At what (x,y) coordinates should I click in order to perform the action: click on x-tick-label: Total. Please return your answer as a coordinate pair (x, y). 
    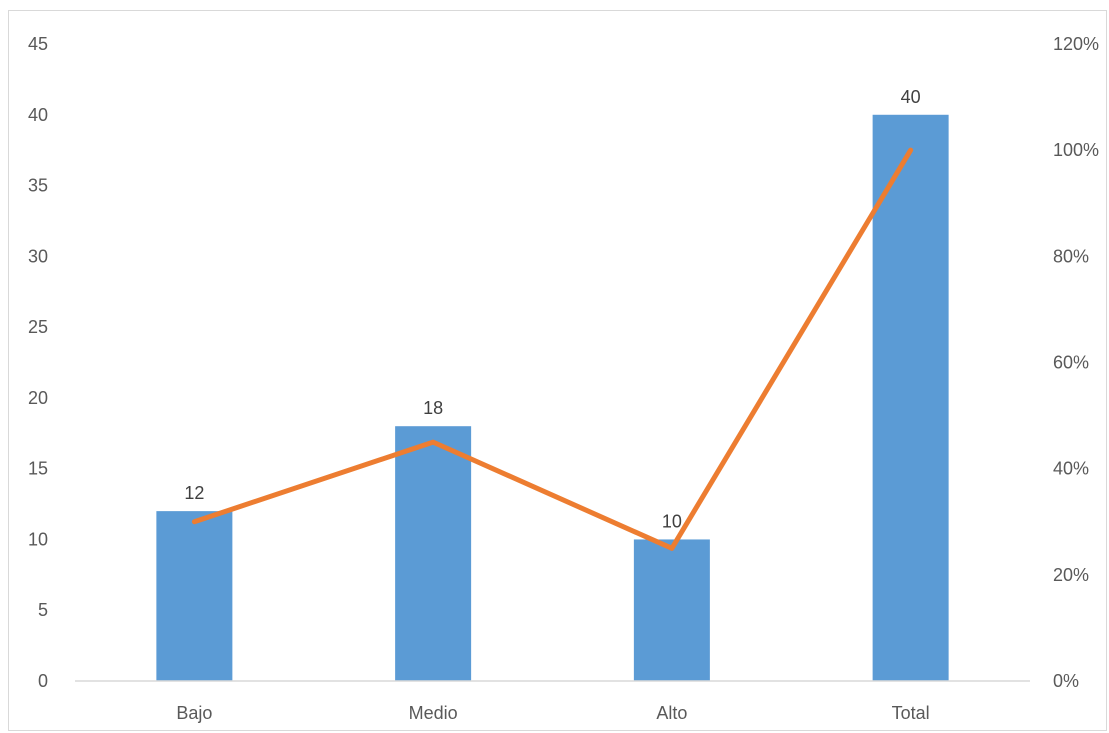
    Looking at the image, I should click on (911, 713).